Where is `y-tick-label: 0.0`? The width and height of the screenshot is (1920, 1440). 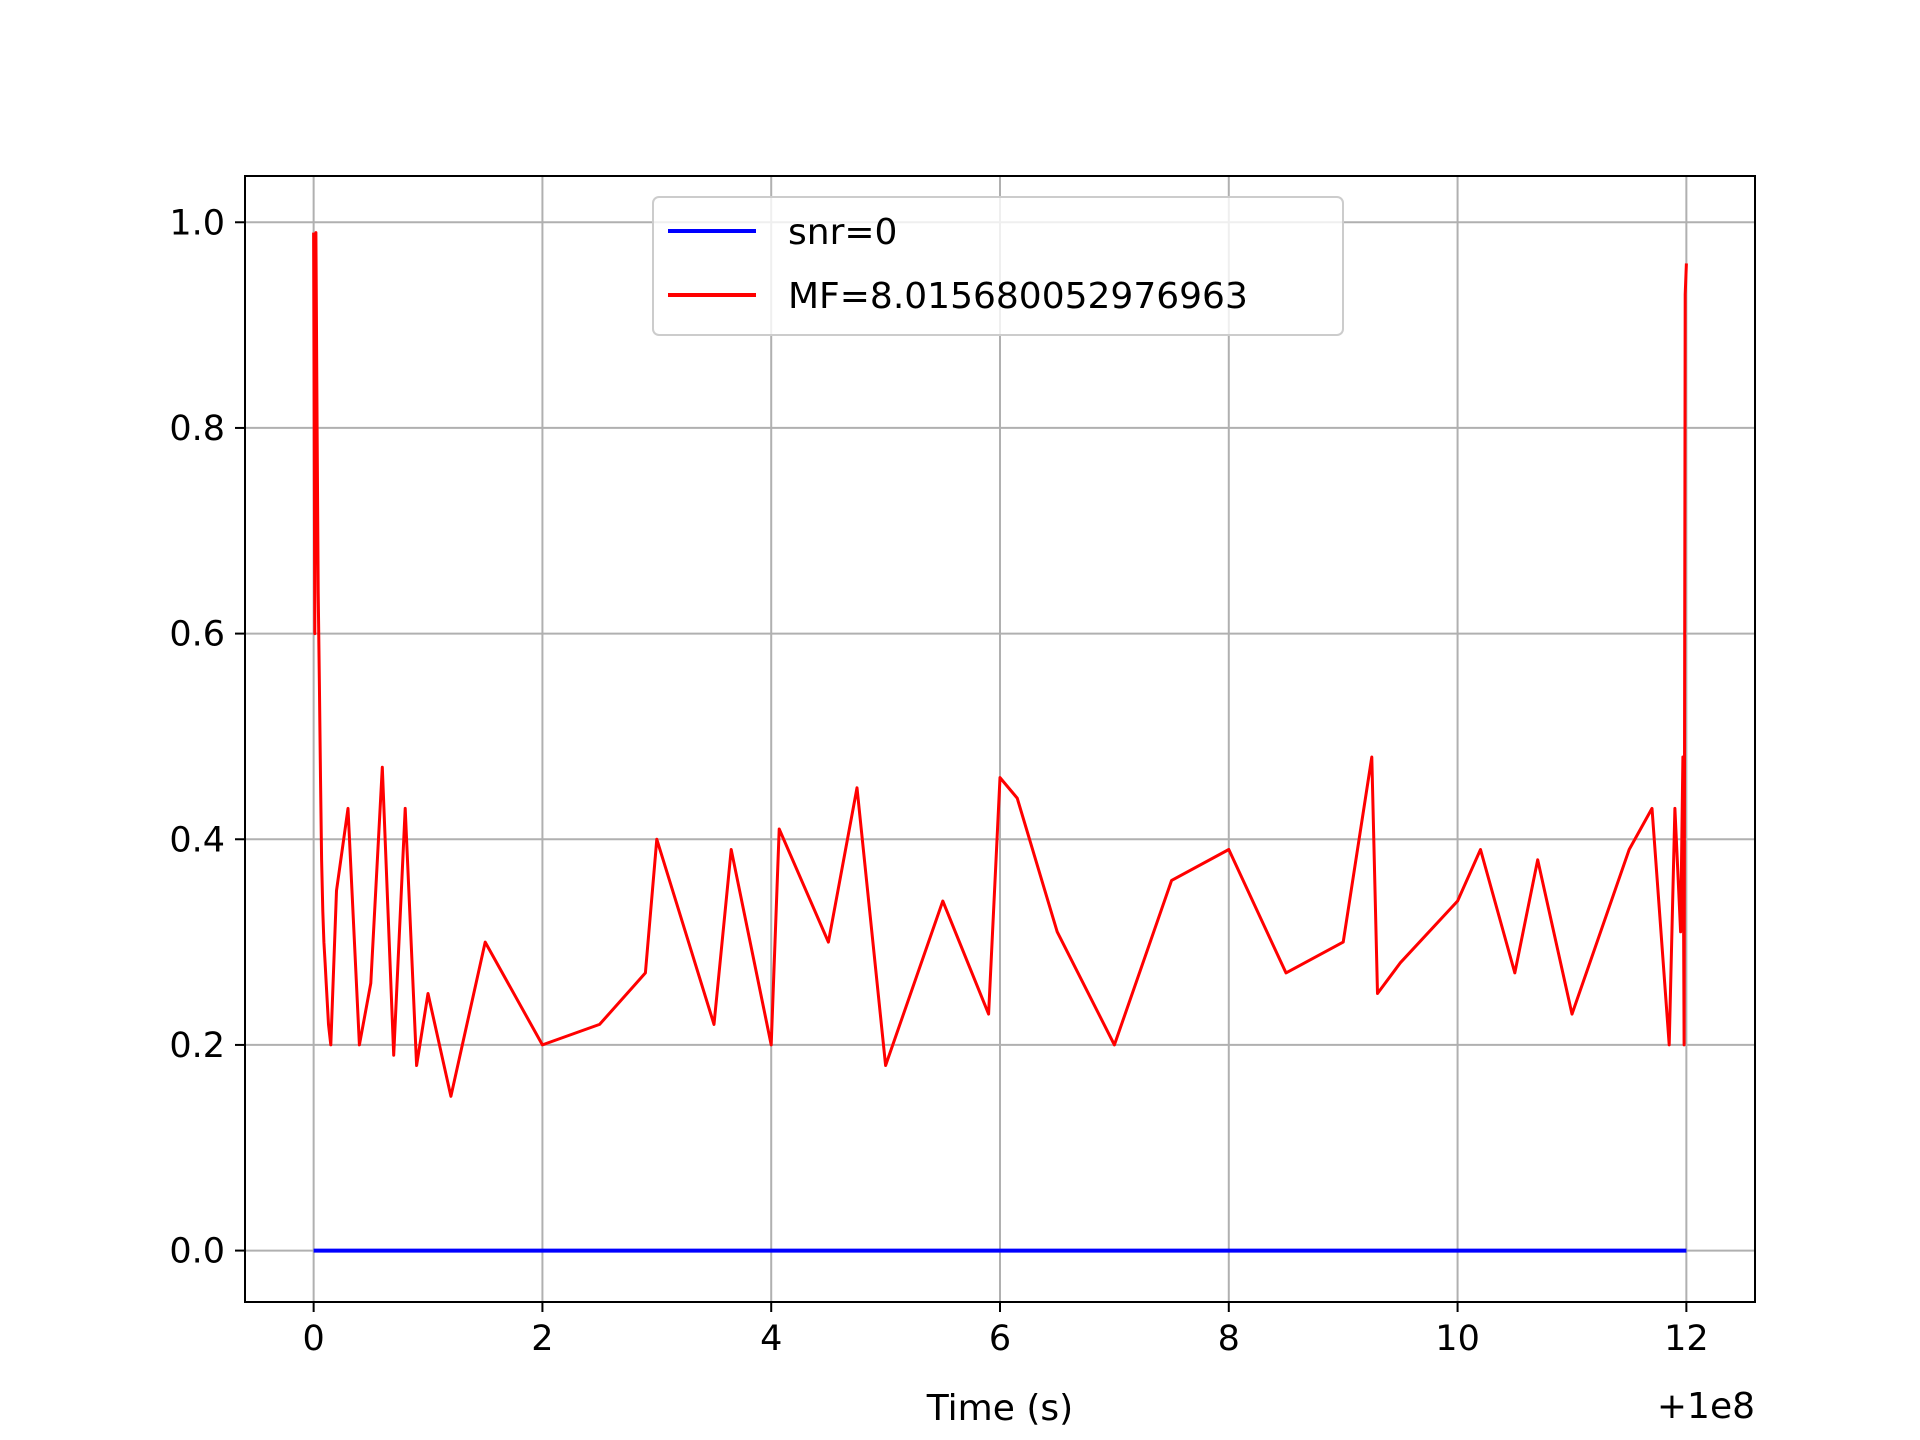
y-tick-label: 0.0 is located at coordinates (197, 1252).